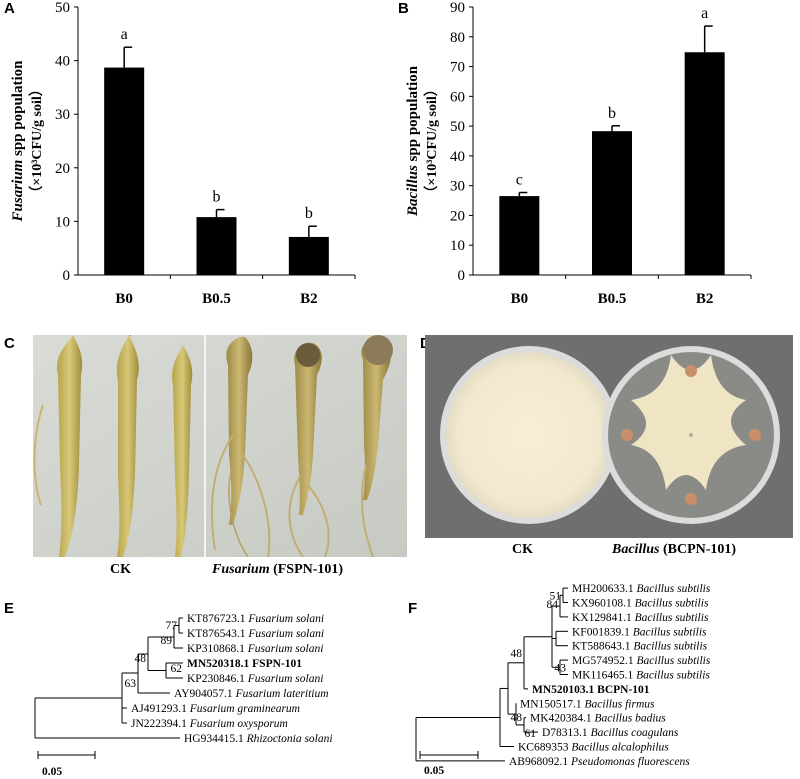  I want to click on tree-leaf-label: KT588643.1 Bacillus subtilis, so click(640, 647).